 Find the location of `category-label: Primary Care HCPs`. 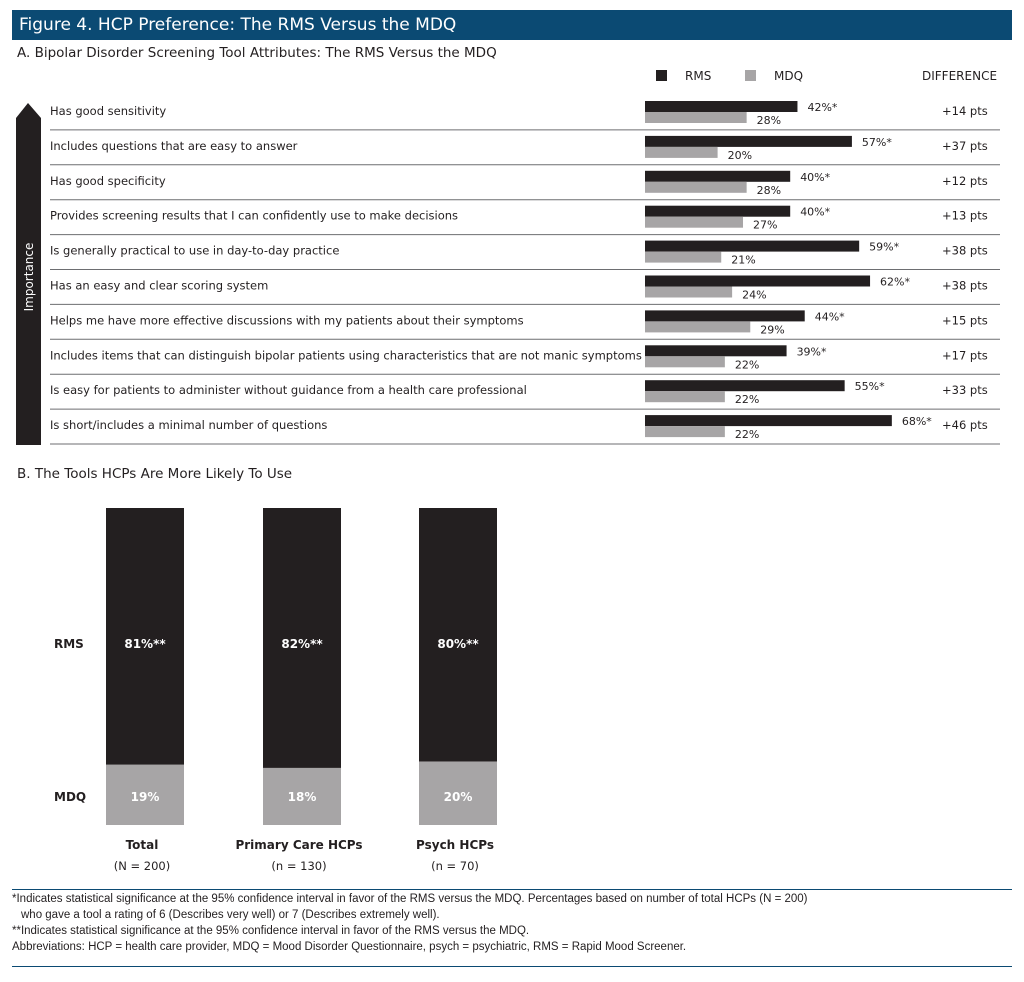

category-label: Primary Care HCPs is located at coordinates (298, 845).